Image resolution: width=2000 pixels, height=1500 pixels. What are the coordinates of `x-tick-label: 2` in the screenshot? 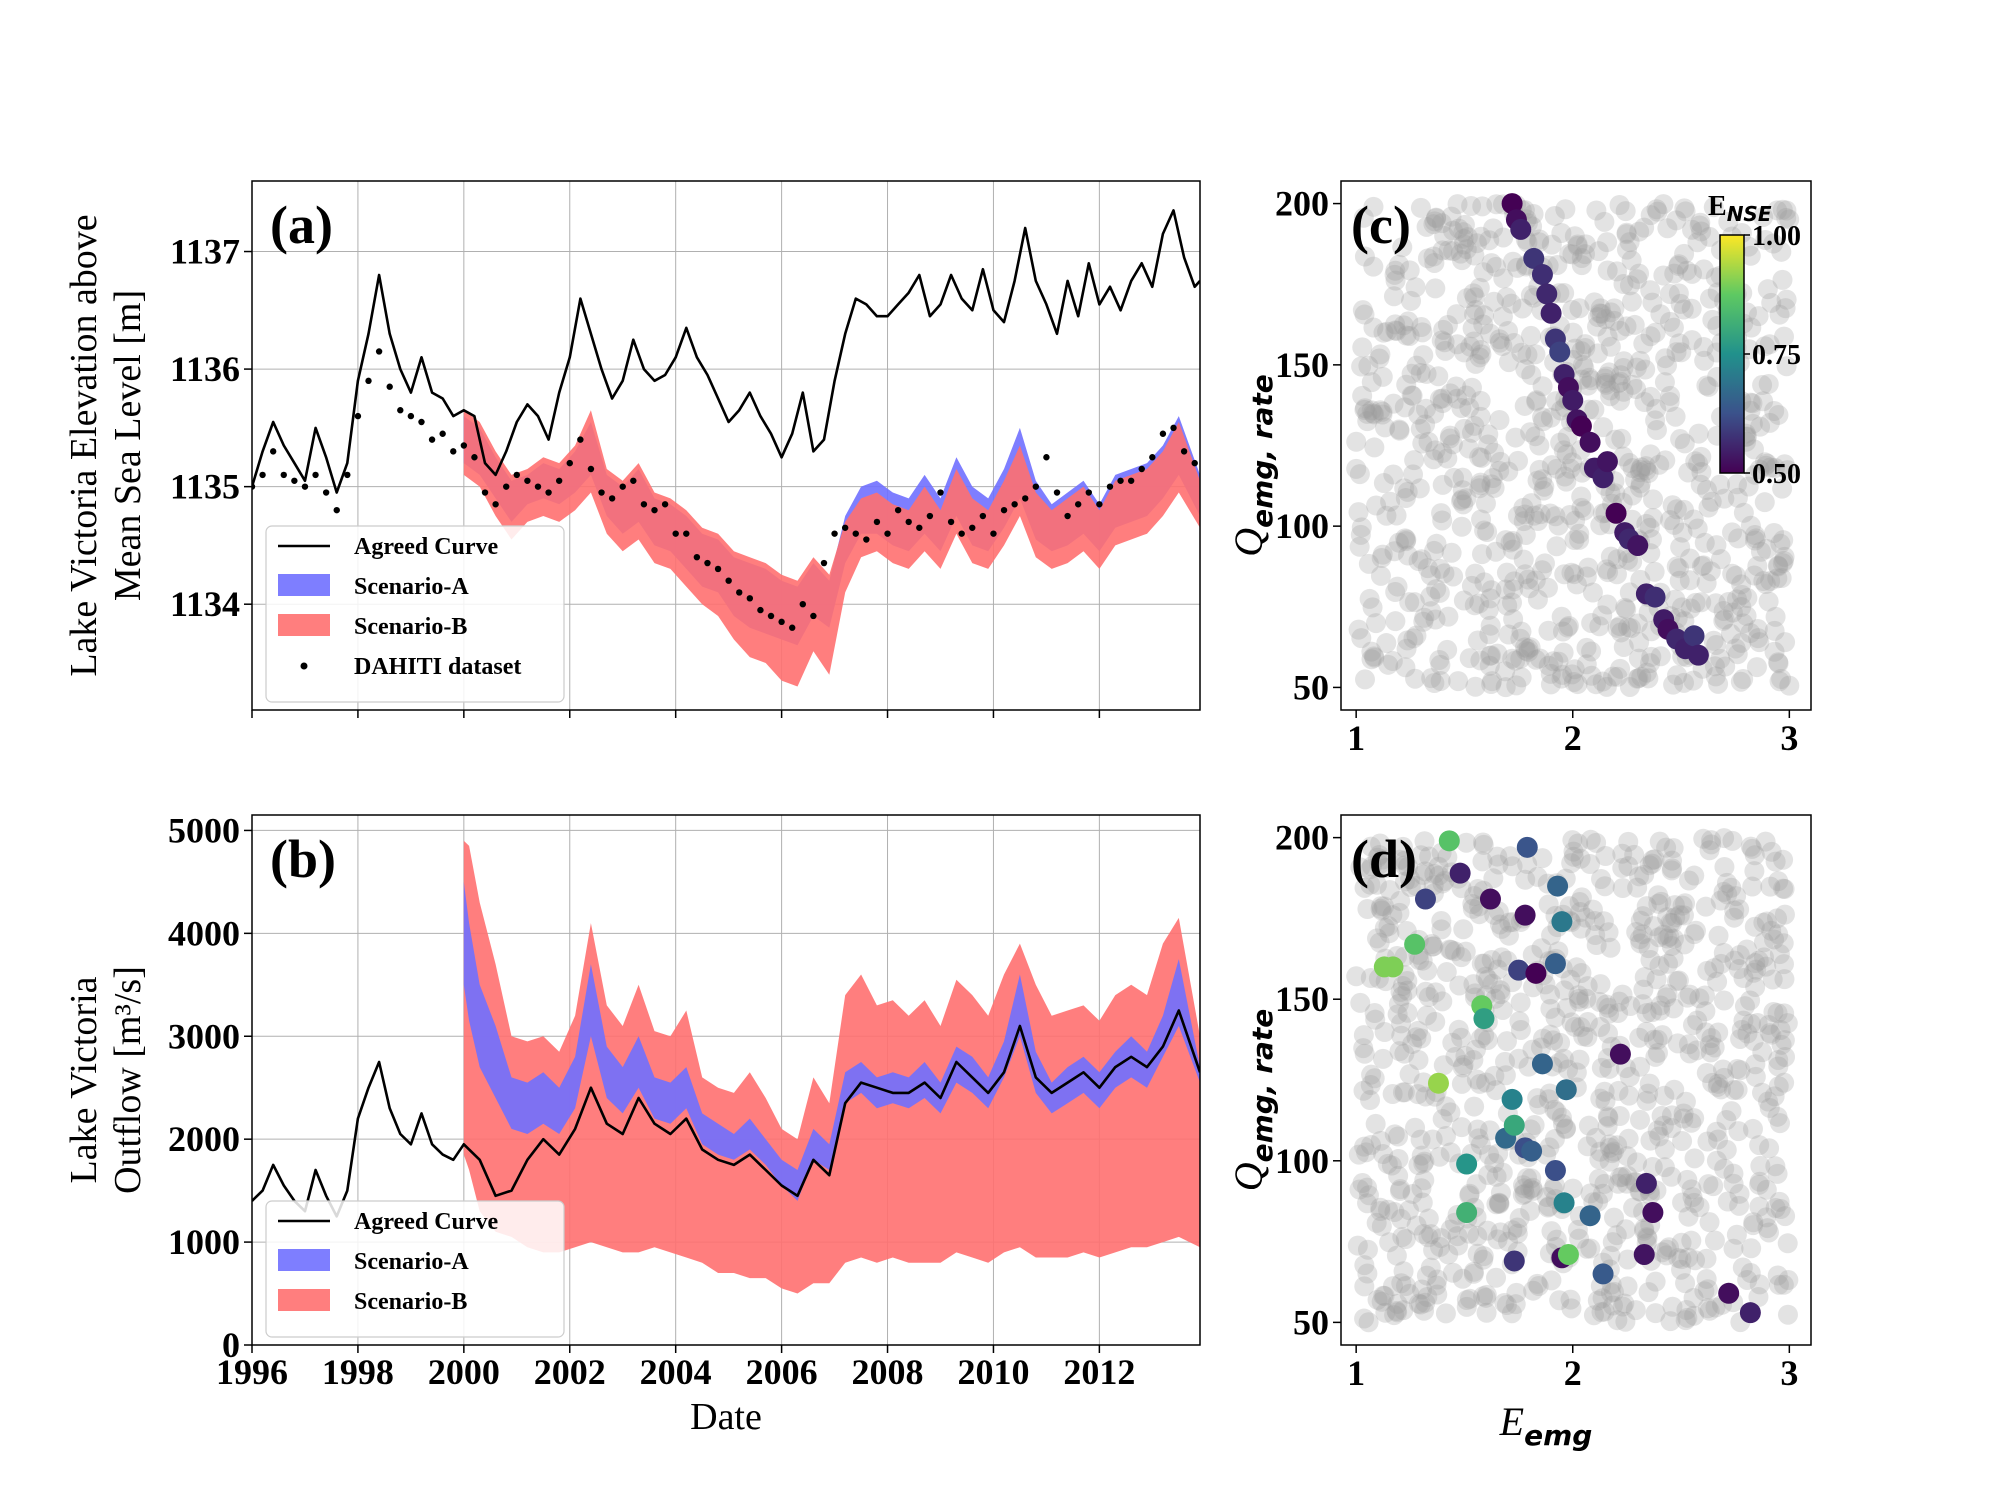 It's located at (1573, 1373).